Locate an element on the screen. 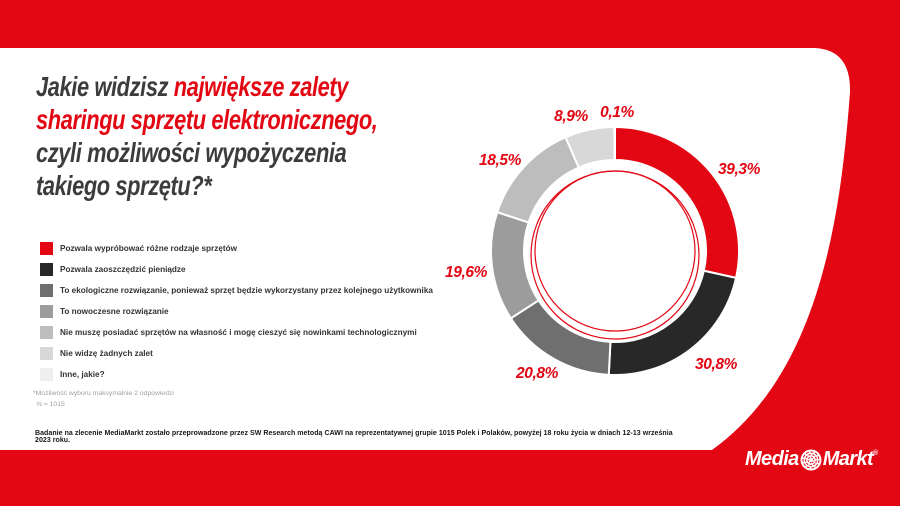 Image resolution: width=900 pixels, height=506 pixels. title-line: takiego sprzętu?* is located at coordinates (278, 185).